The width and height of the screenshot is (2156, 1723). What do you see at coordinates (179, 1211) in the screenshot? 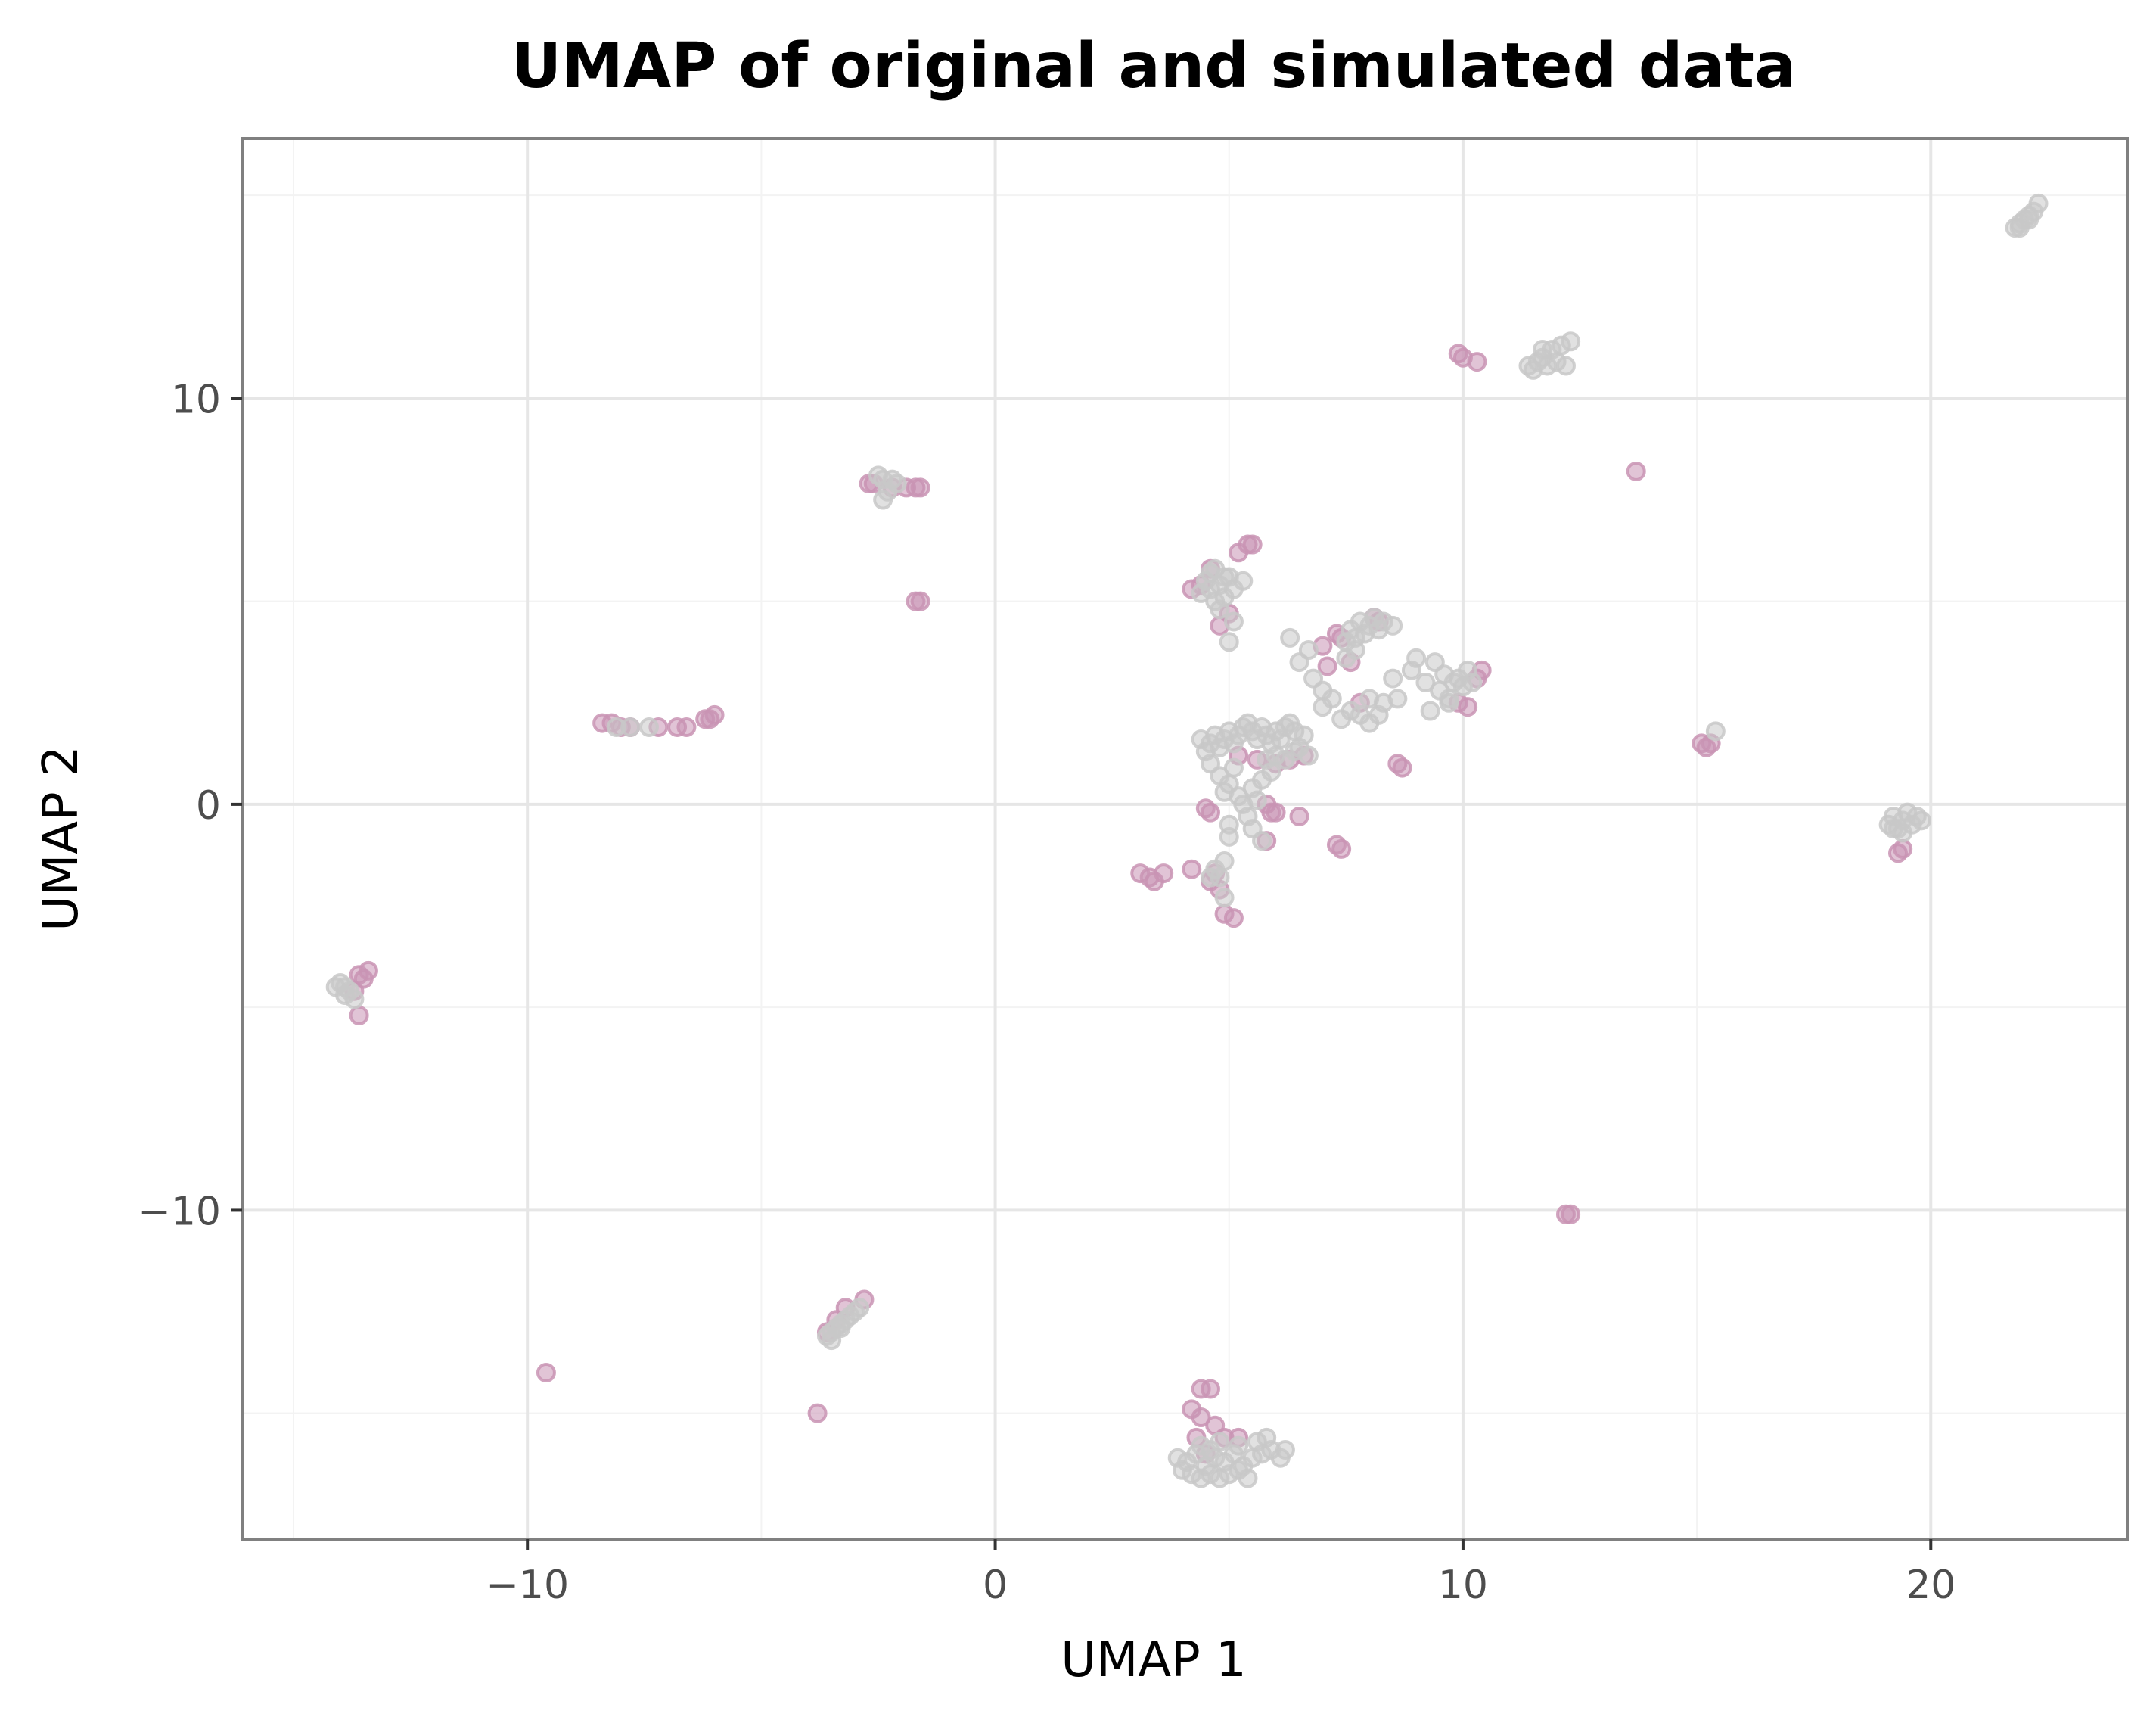
I see `y-tick-label: −10` at bounding box center [179, 1211].